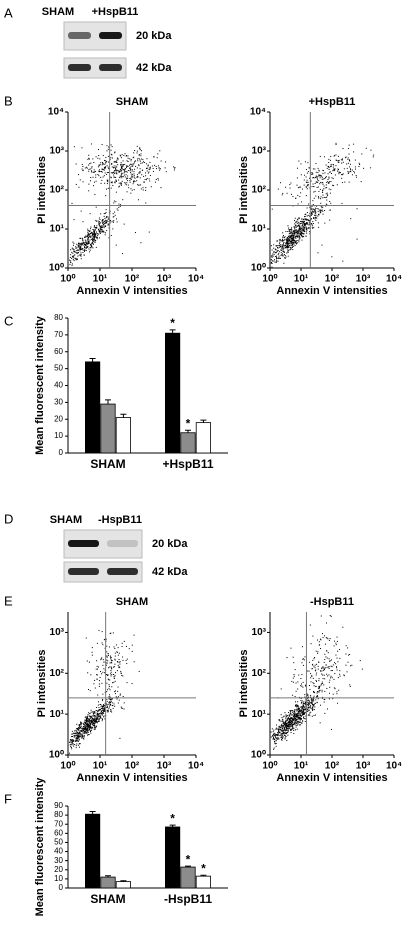 This screenshot has width=403, height=934. Describe the element at coordinates (66, 520) in the screenshot. I see `lane-label: SHAM` at that location.